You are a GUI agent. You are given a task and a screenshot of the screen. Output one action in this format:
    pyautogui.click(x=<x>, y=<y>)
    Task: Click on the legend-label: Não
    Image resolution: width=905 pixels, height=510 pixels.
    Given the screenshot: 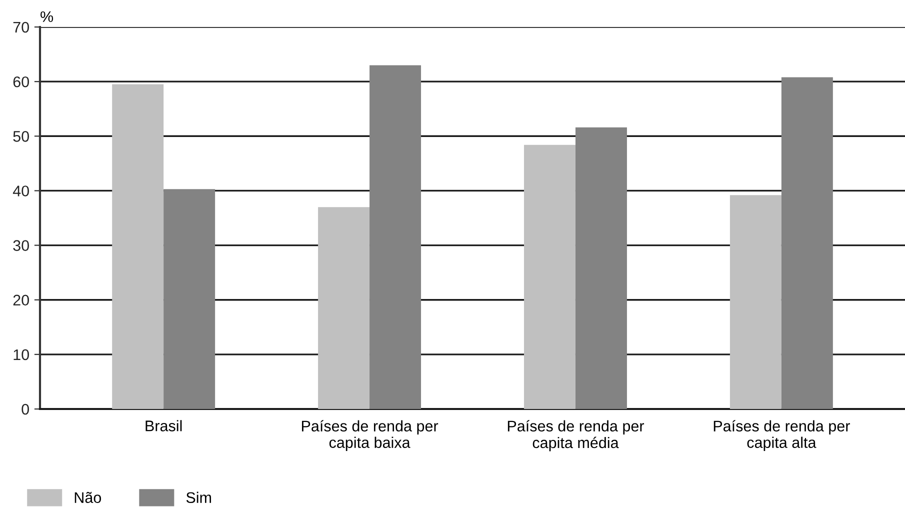 What is the action you would take?
    pyautogui.click(x=88, y=498)
    